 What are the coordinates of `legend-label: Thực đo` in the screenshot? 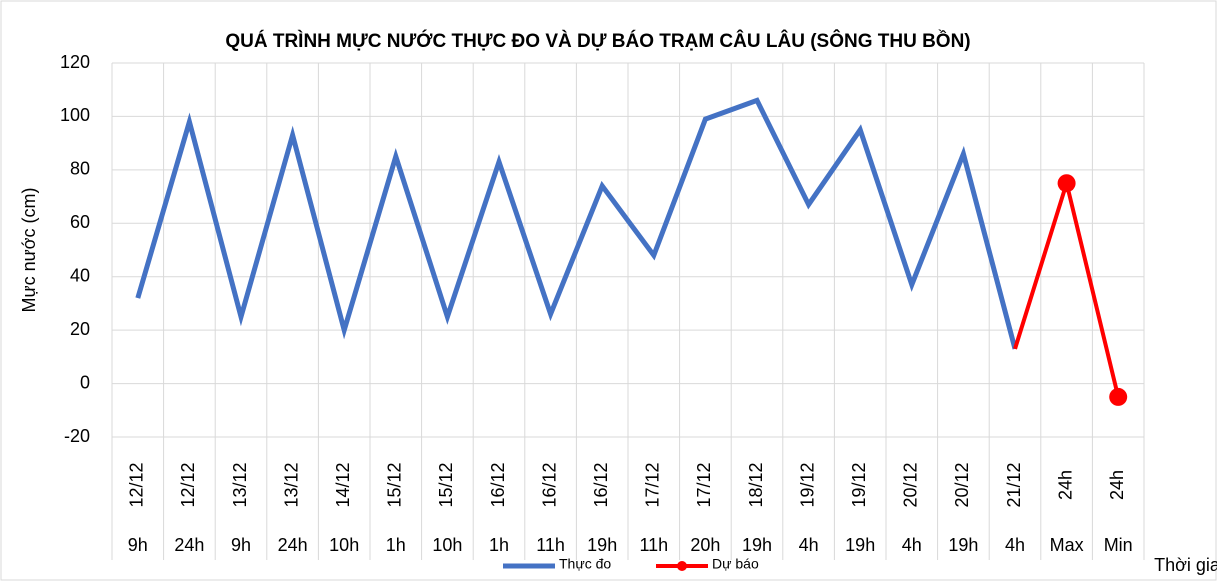 It's located at (585, 564).